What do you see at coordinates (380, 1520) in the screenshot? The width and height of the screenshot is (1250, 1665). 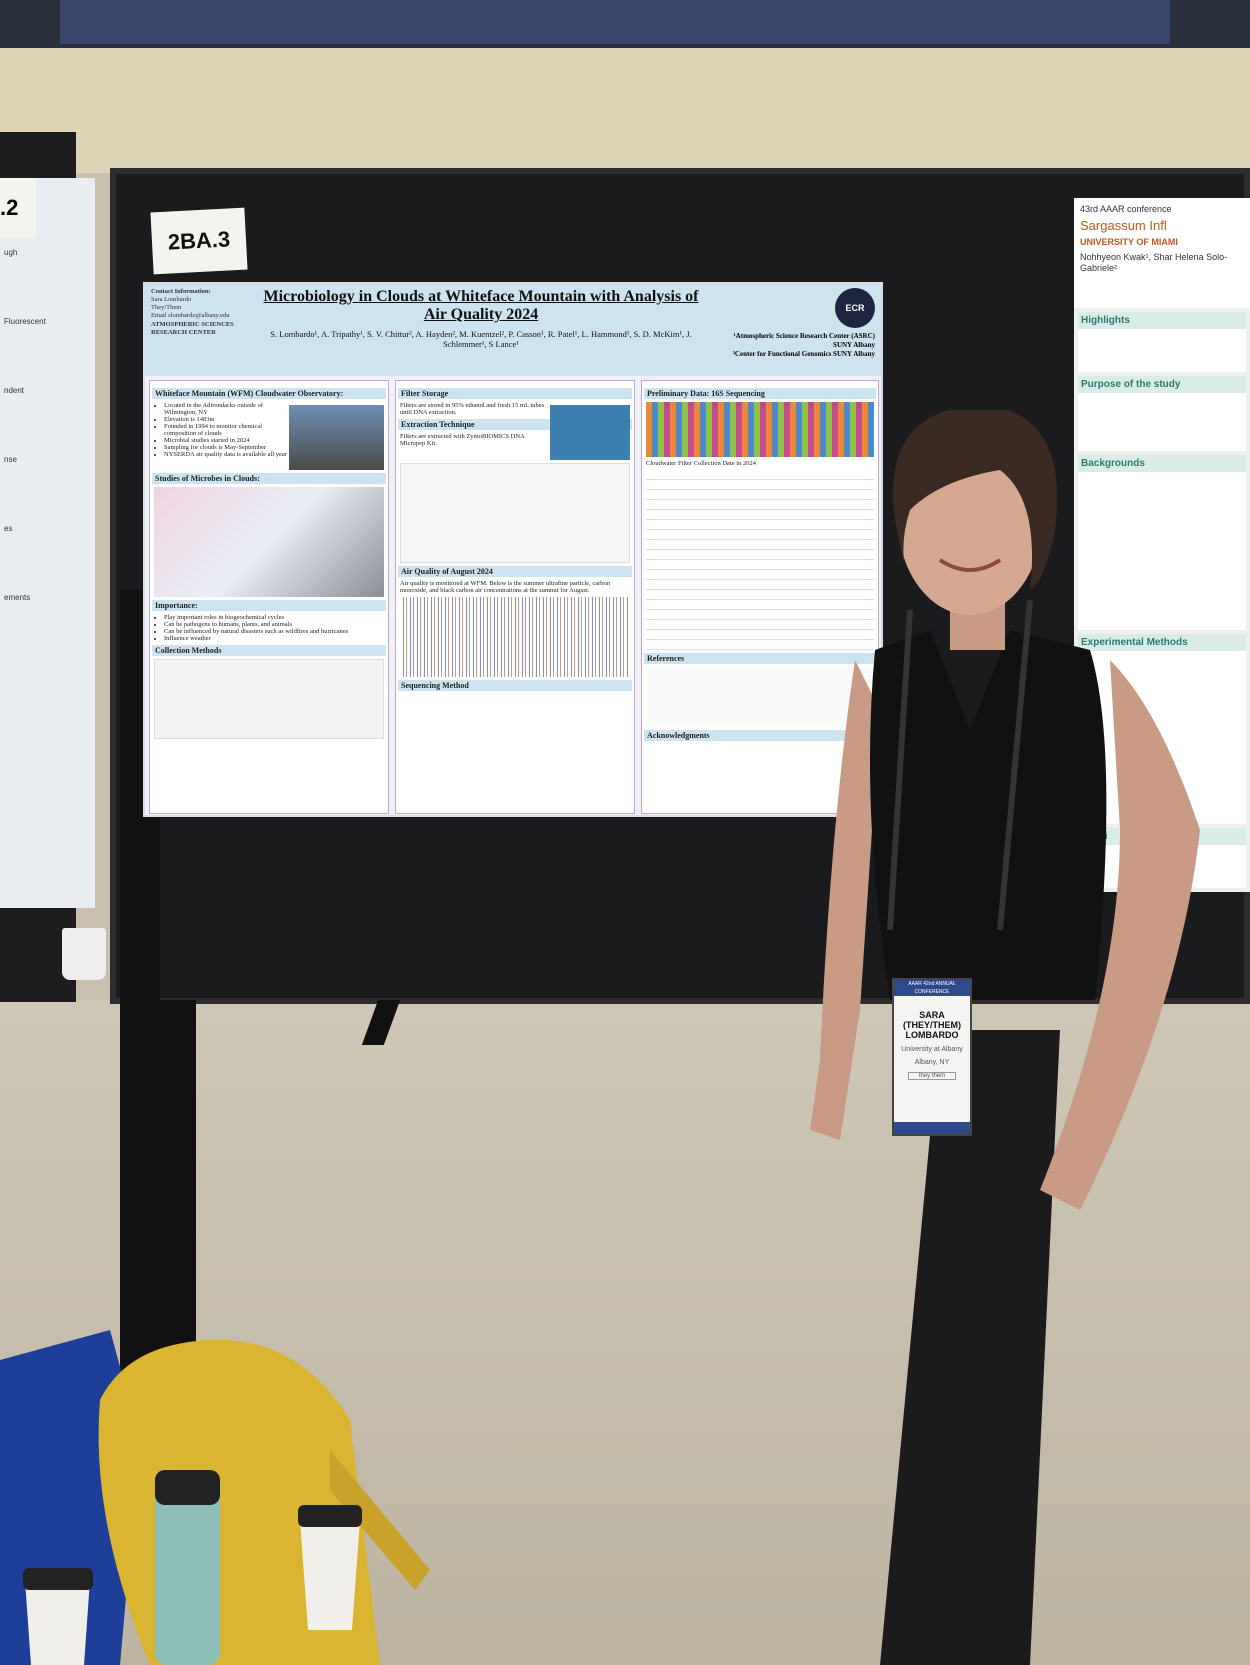 I see `backpack-strap` at bounding box center [380, 1520].